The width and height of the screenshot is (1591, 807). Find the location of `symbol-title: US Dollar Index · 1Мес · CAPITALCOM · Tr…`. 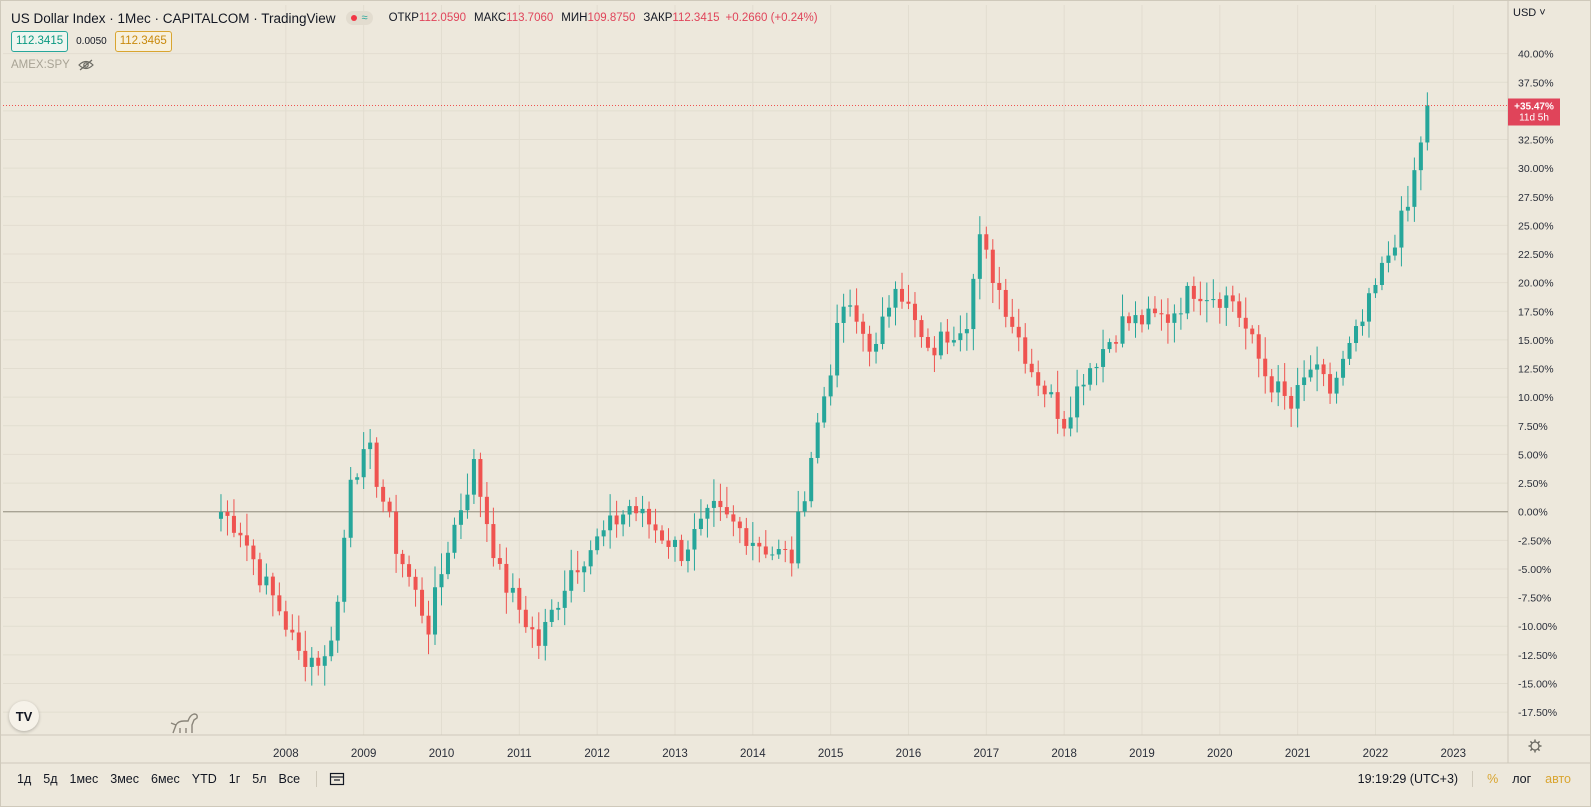

symbol-title: US Dollar Index · 1Мес · CAPITALCOM · Tr… is located at coordinates (173, 18).